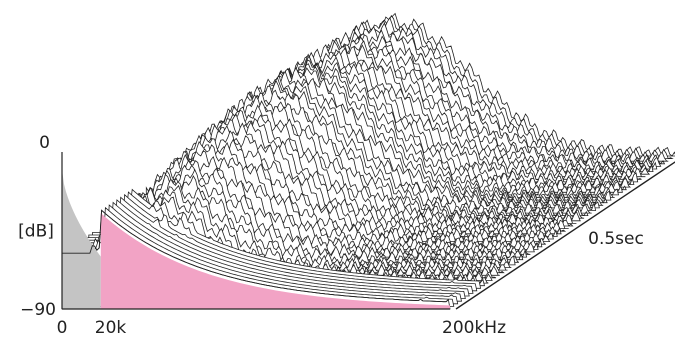  I want to click on y-tick-label-minus90: −90, so click(38, 310).